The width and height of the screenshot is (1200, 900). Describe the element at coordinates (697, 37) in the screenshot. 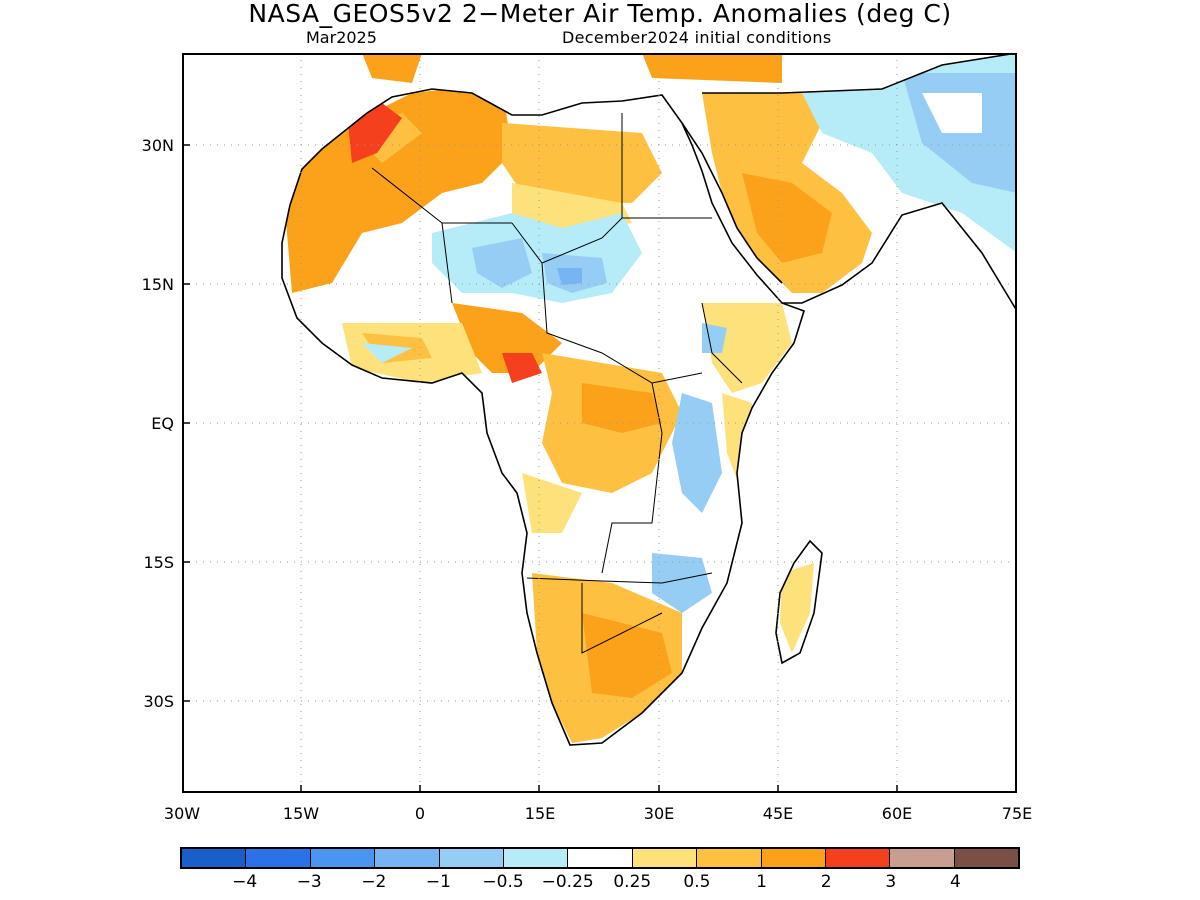

I see `init-conditions-label: December2024 initial conditions` at that location.